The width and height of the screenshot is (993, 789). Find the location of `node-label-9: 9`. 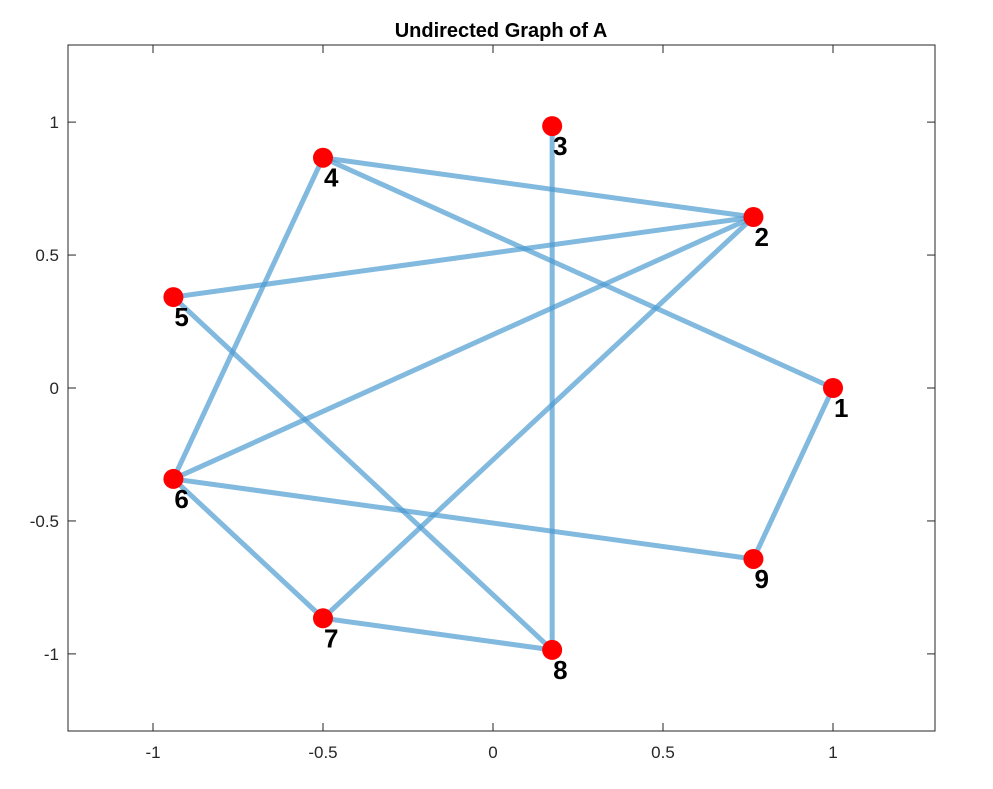

node-label-9: 9 is located at coordinates (761, 579).